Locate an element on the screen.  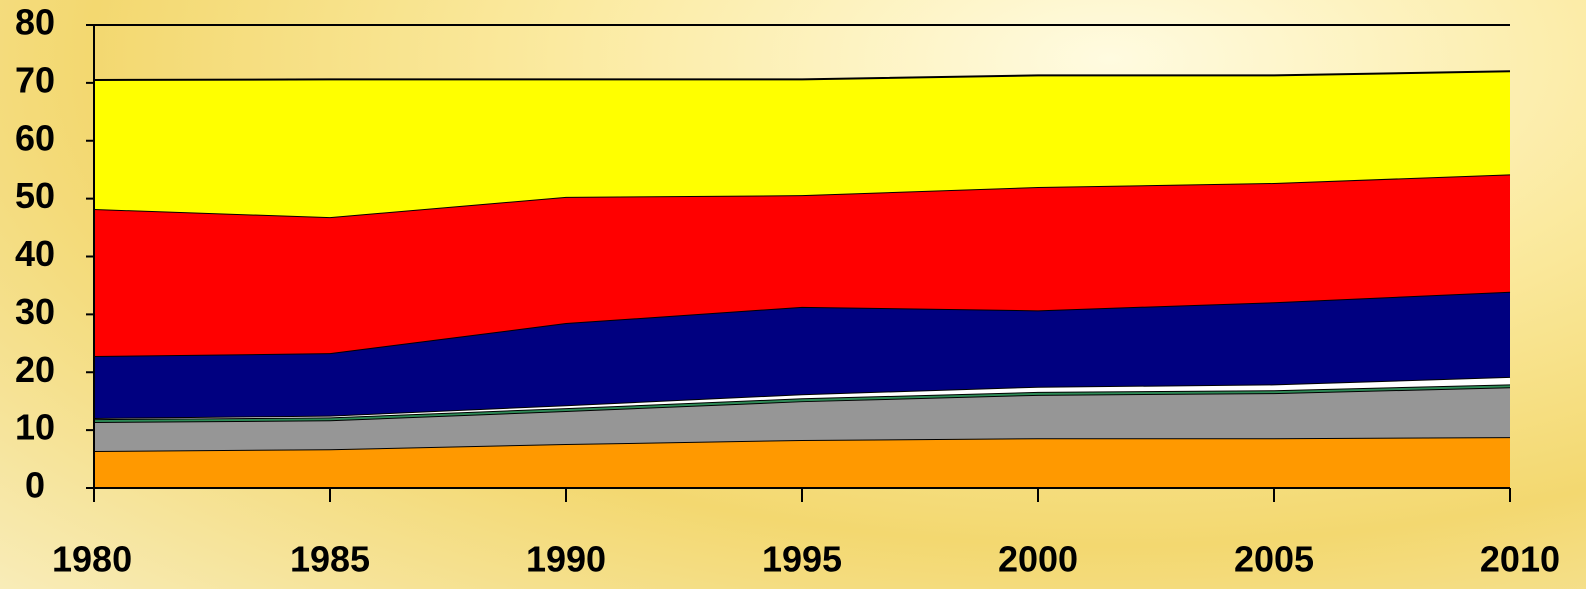
x-tick-label: 2000 is located at coordinates (1038, 559).